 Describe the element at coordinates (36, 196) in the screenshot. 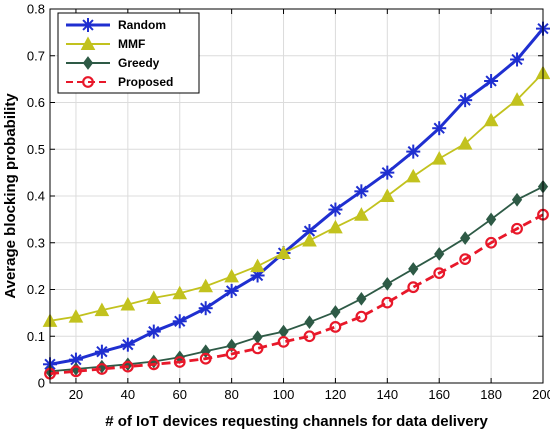

I see `y-tick-label: 0.4` at that location.